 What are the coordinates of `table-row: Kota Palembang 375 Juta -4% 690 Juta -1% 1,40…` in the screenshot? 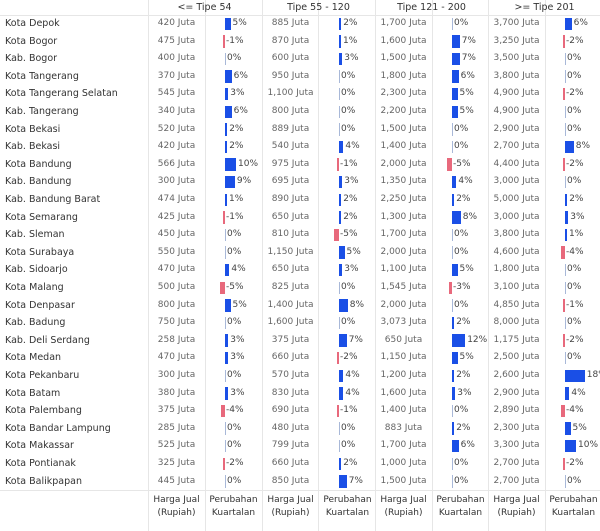 It's located at (300, 411).